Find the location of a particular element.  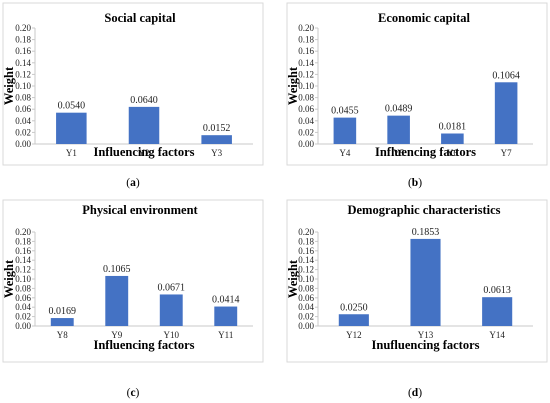

data-label: 0.0489 is located at coordinates (399, 109).